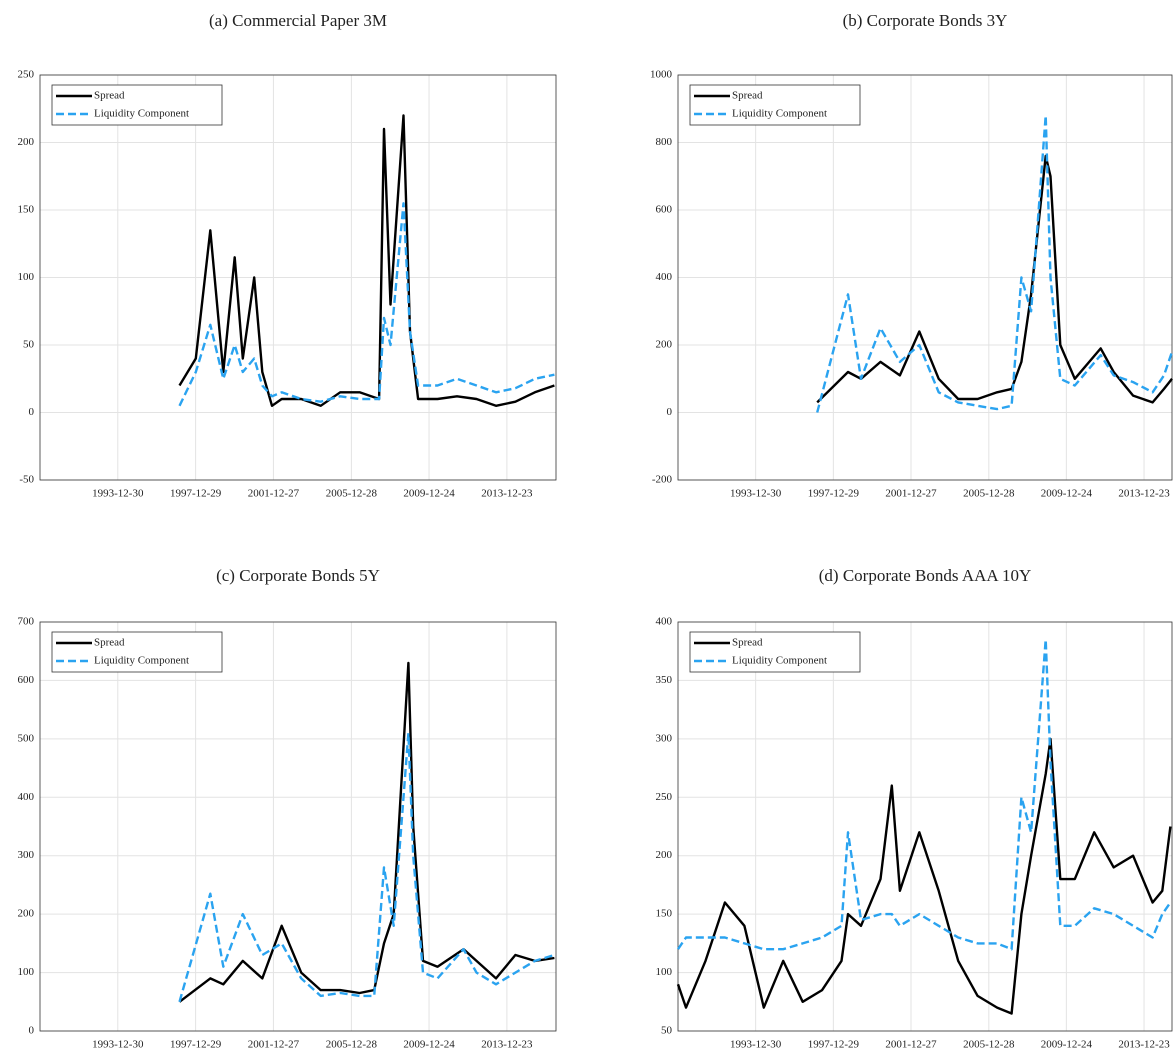  Describe the element at coordinates (661, 75) in the screenshot. I see `y-tick-label: 1000` at that location.